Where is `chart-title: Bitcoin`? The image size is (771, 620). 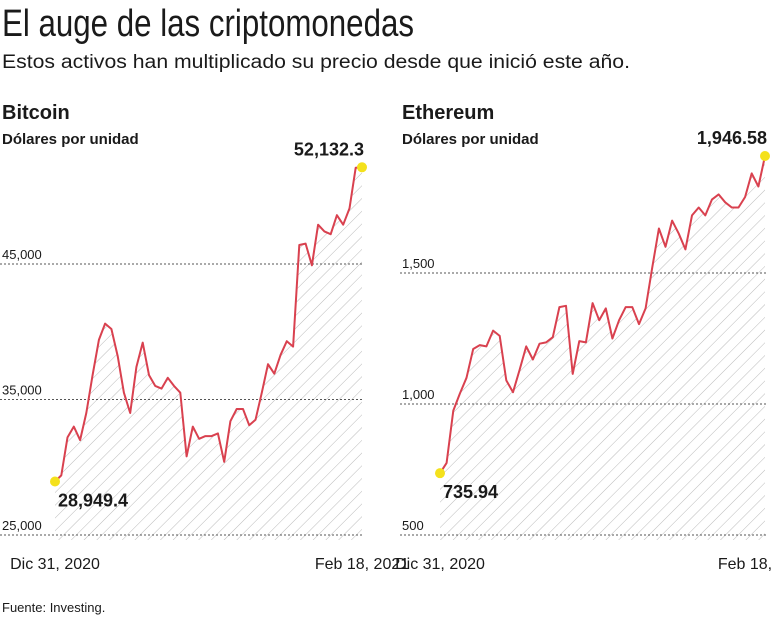
chart-title: Bitcoin is located at coordinates (36, 113).